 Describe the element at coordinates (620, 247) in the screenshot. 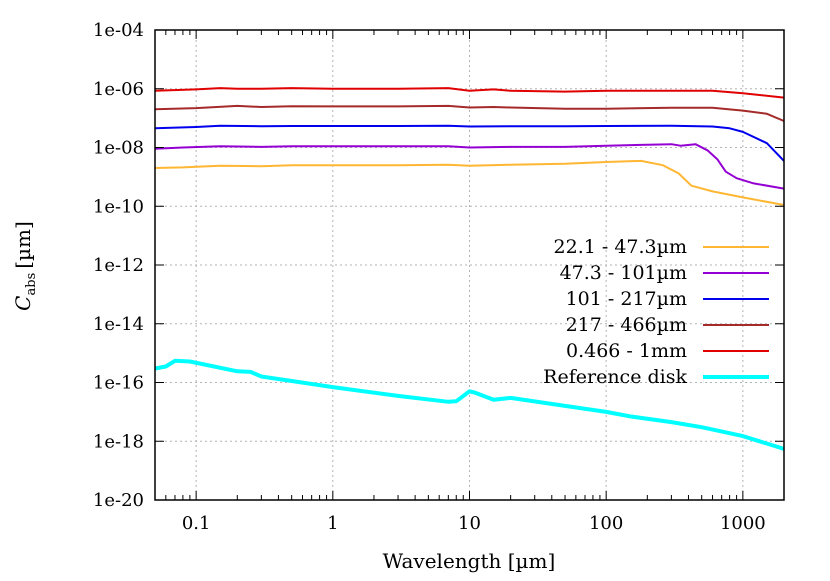

I see `legend-label: 22.1 - 47.3µm` at that location.